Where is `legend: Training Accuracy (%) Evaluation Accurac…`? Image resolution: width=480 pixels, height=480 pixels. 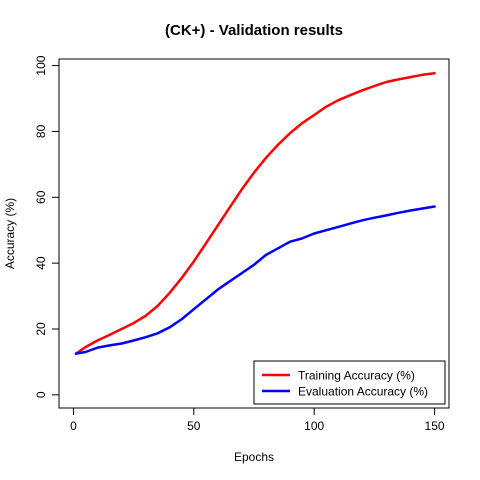
legend: Training Accuracy (%) Evaluation Accurac… is located at coordinates (349, 382).